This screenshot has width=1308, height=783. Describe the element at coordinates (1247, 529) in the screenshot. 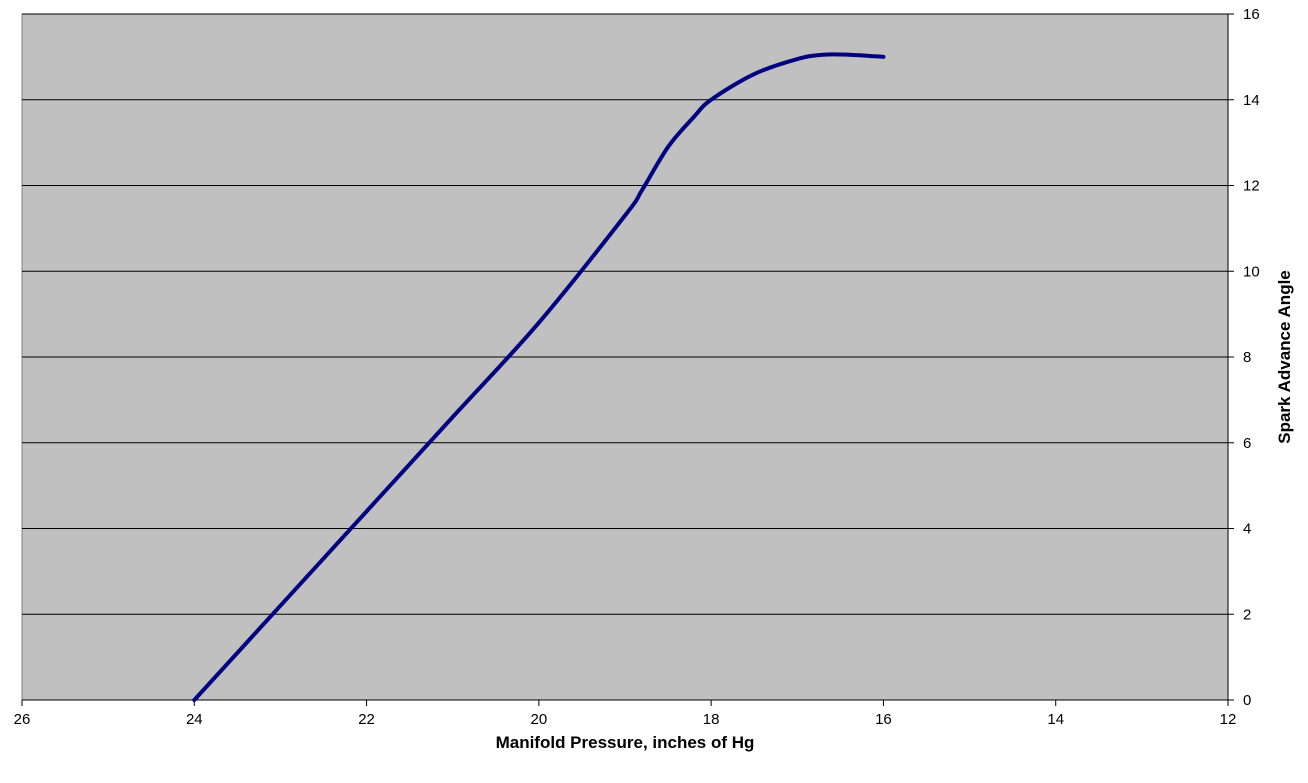

I see `y-tick-label: 4` at that location.